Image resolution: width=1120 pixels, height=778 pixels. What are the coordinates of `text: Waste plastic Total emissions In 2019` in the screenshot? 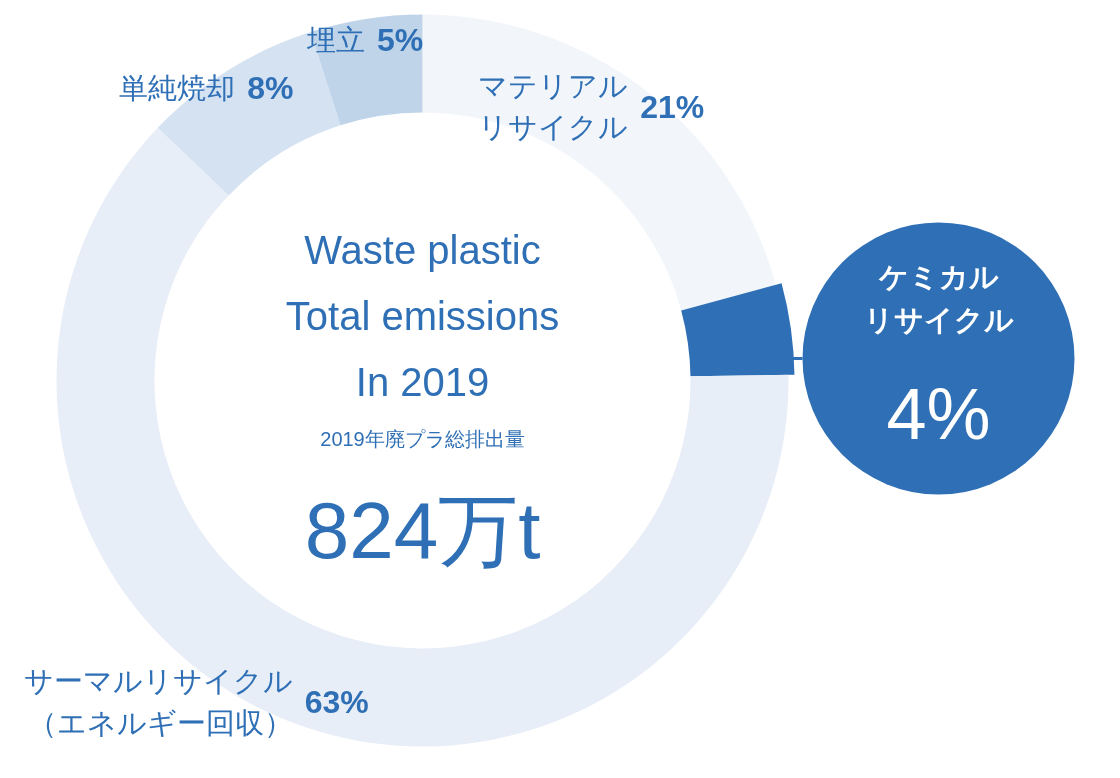 It's located at (422, 315).